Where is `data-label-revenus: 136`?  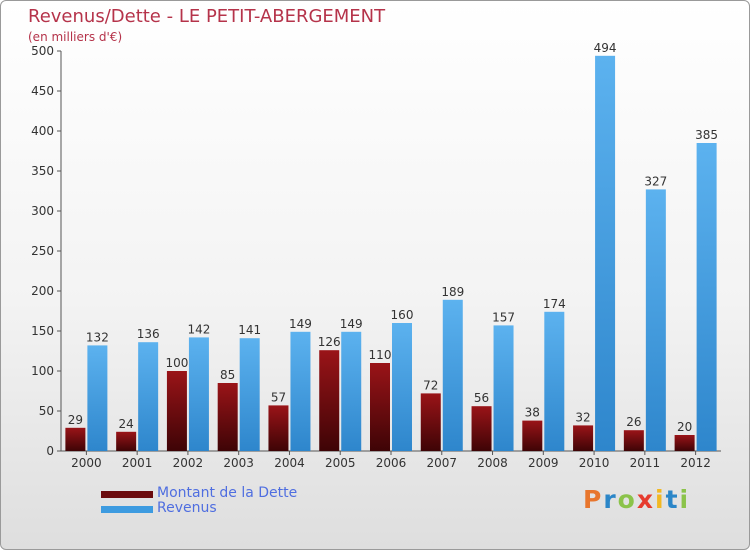 data-label-revenus: 136 is located at coordinates (148, 334).